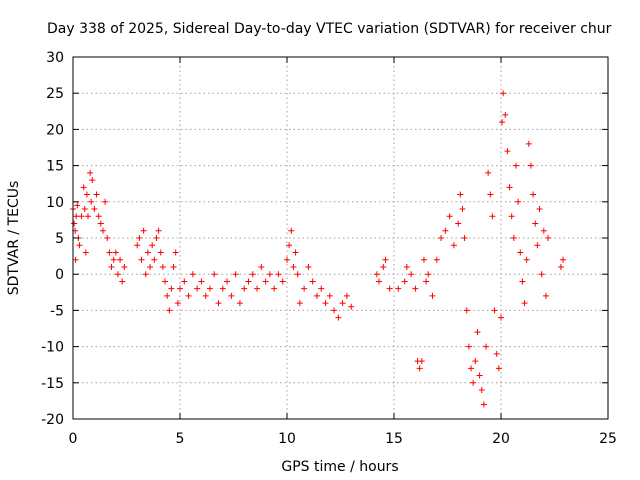 The width and height of the screenshot is (640, 480). Describe the element at coordinates (55, 167) in the screenshot. I see `y-tick-label: 15` at that location.